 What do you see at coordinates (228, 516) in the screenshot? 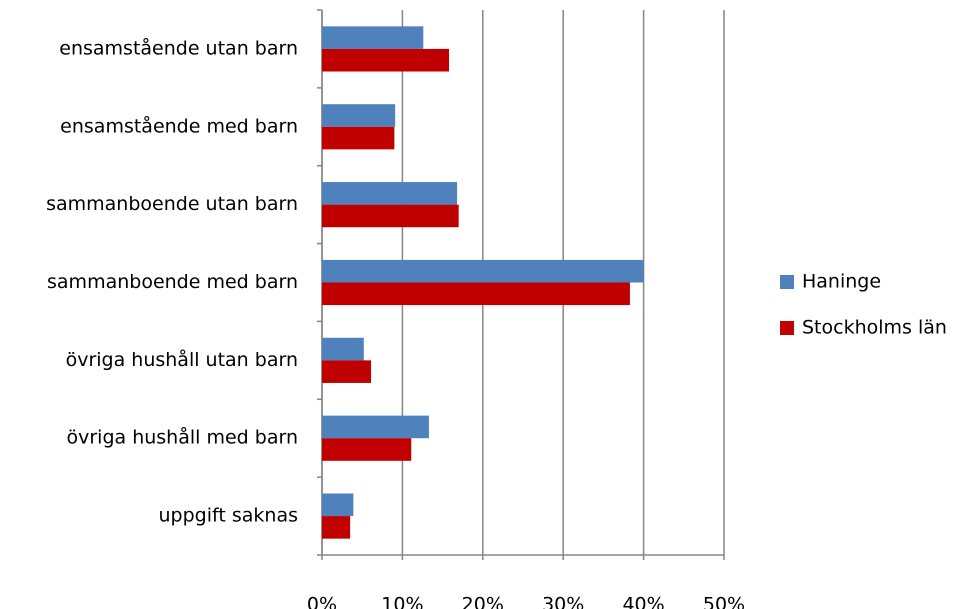
I see `y-tick-label: uppgift saknas` at bounding box center [228, 516].